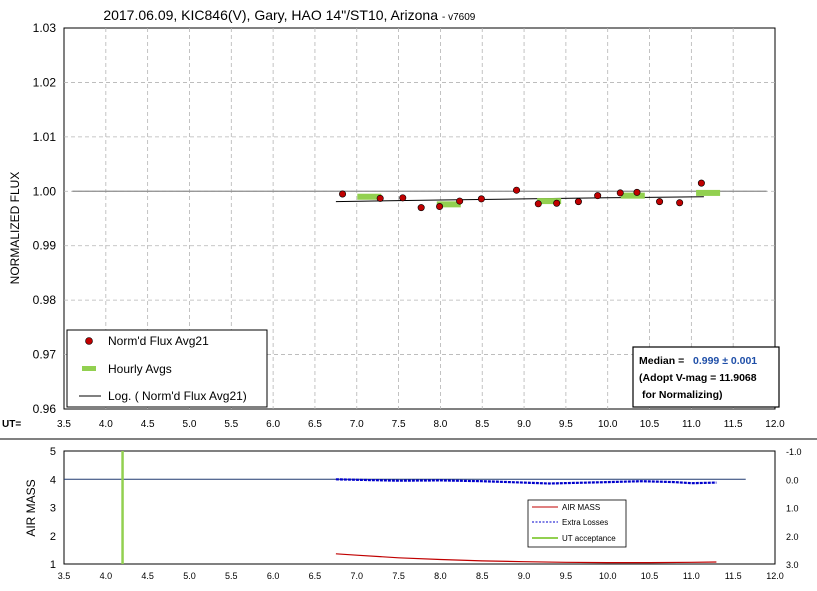 This screenshot has width=817, height=591. What do you see at coordinates (45, 246) in the screenshot?
I see `y-tick-label: 0.99` at bounding box center [45, 246].